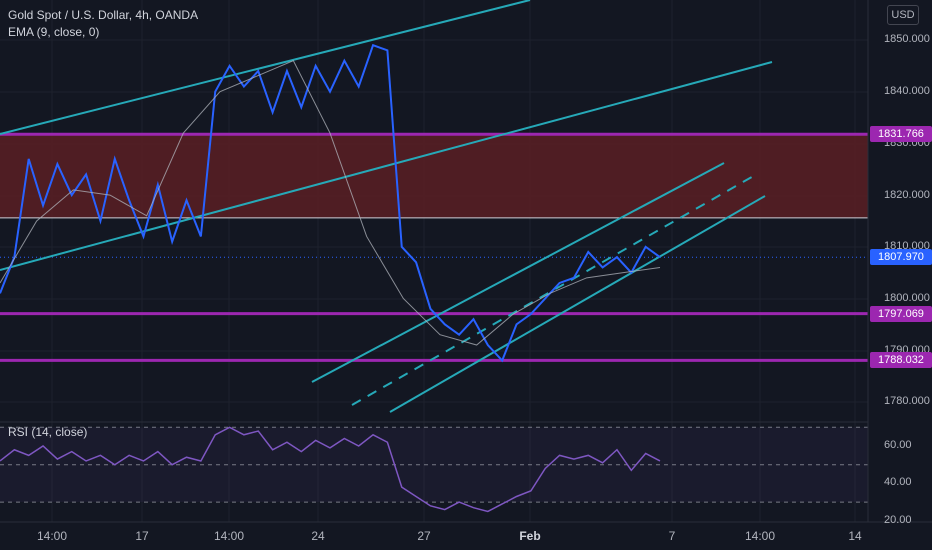 The height and width of the screenshot is (550, 932). Describe the element at coordinates (901, 313) in the screenshot. I see `price-level-tag: 1797.069` at that location.